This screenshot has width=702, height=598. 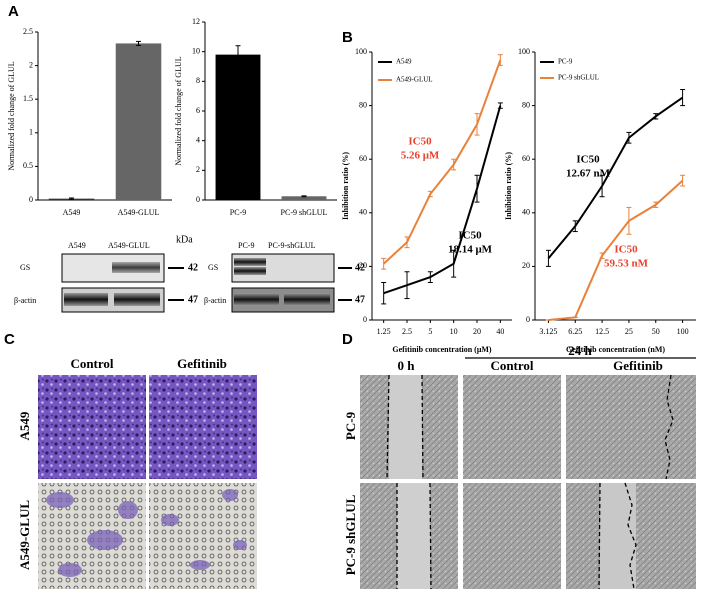 I want to click on x-tick-label: 1.25, so click(x=384, y=331).